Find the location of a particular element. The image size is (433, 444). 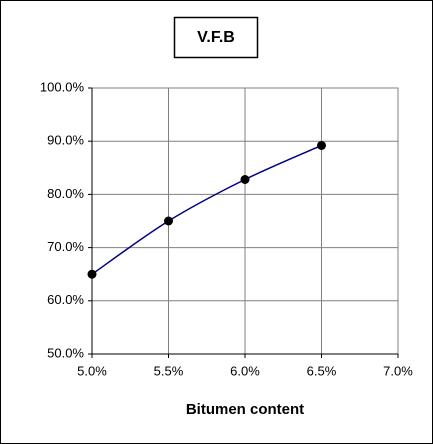

y-tick-label: 100.0% is located at coordinates (62, 86).